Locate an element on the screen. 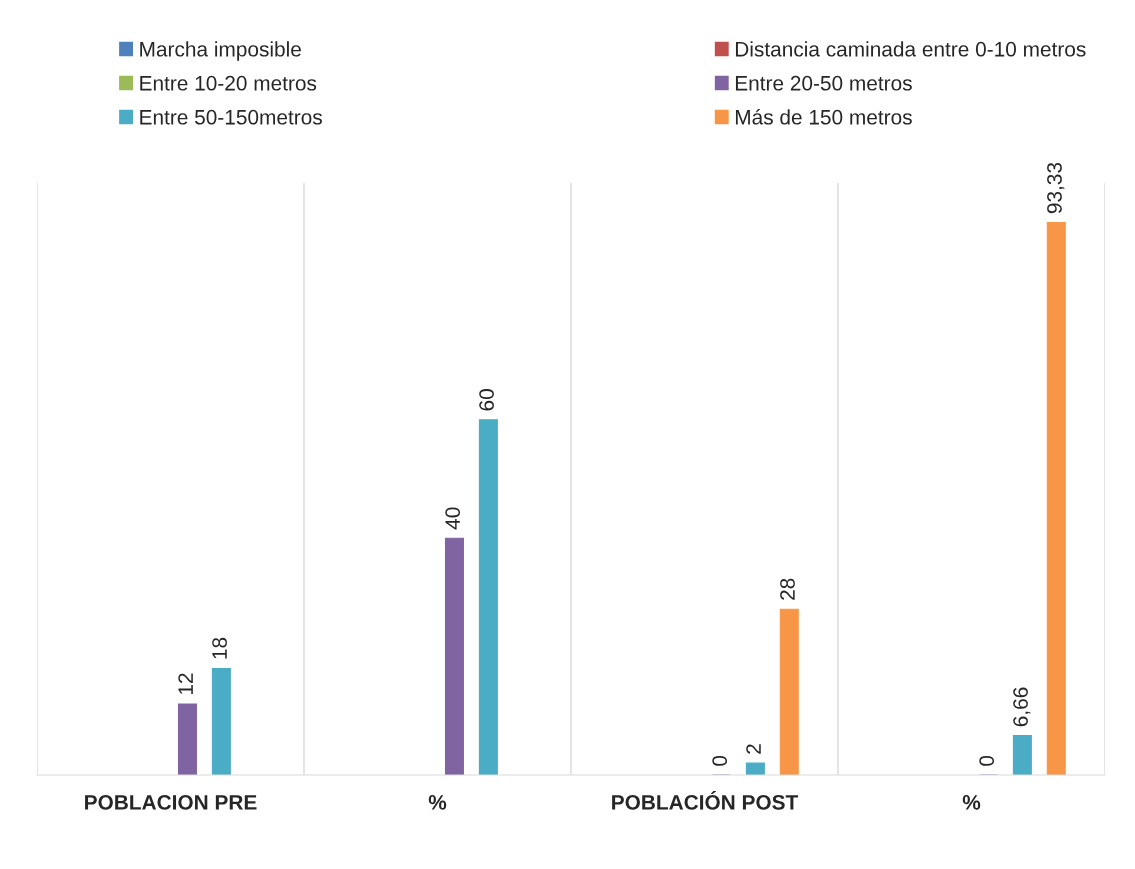 The height and width of the screenshot is (869, 1135). x-tick-label: POBLACION PRE is located at coordinates (171, 802).